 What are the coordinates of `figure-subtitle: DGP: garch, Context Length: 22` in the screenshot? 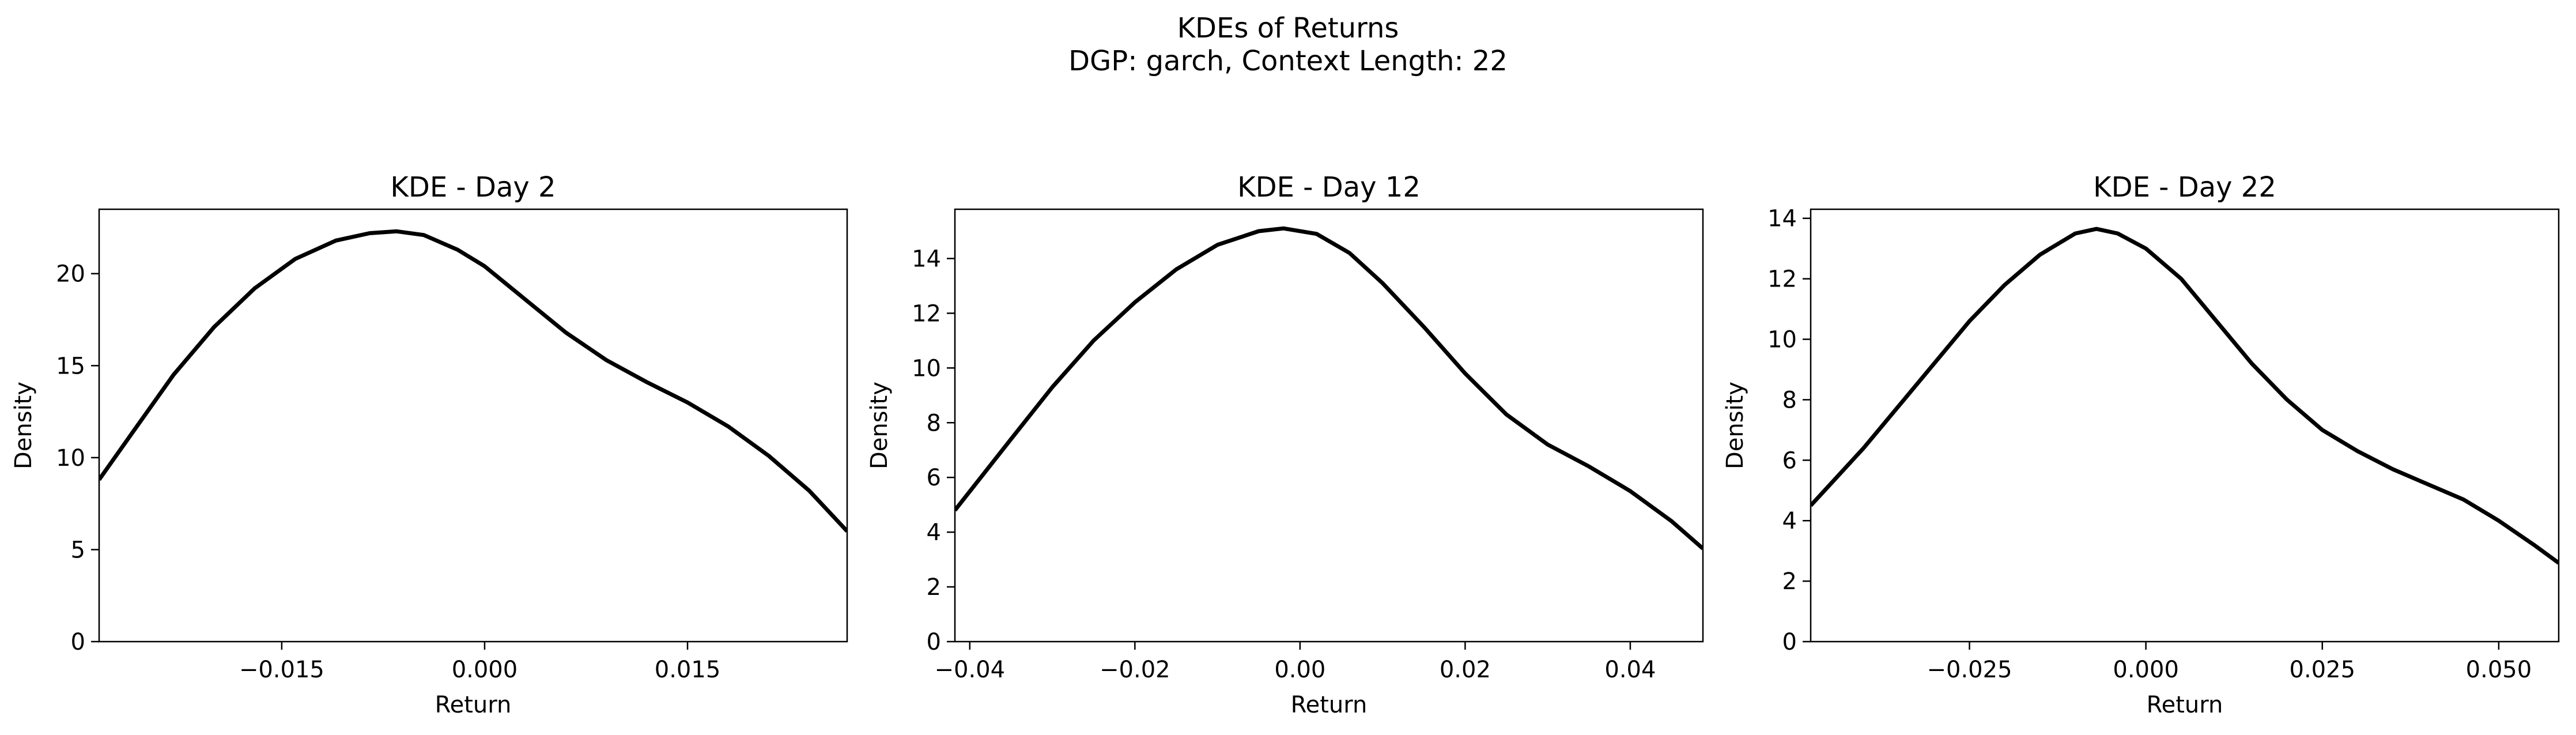 It's located at (1288, 61).